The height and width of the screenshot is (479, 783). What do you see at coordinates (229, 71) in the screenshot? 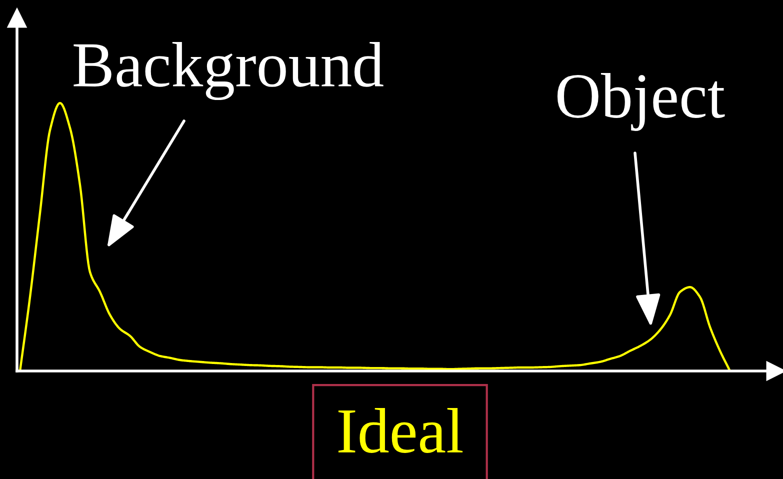
I see `text: Background` at bounding box center [229, 71].